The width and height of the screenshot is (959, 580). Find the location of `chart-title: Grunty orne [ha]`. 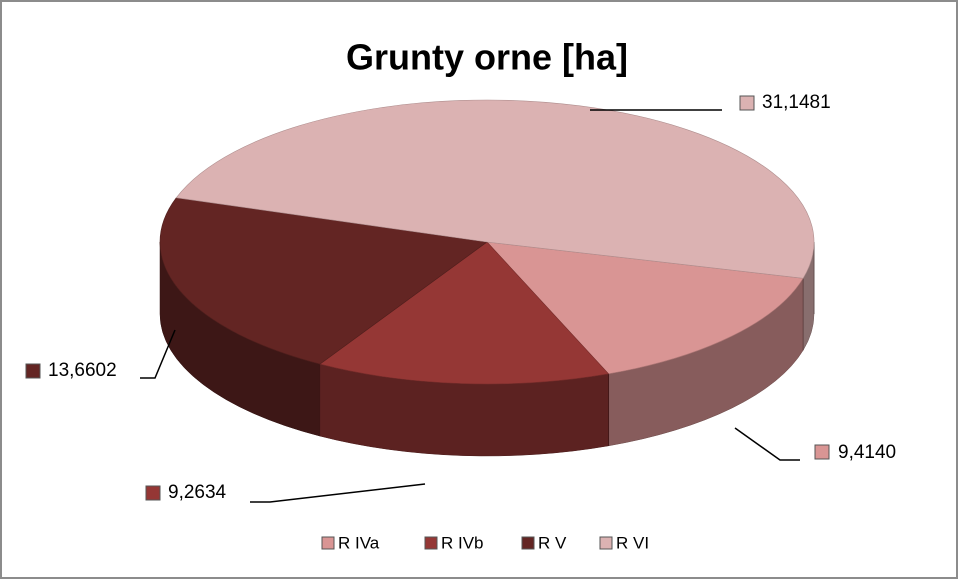

chart-title: Grunty orne [ha] is located at coordinates (487, 57).